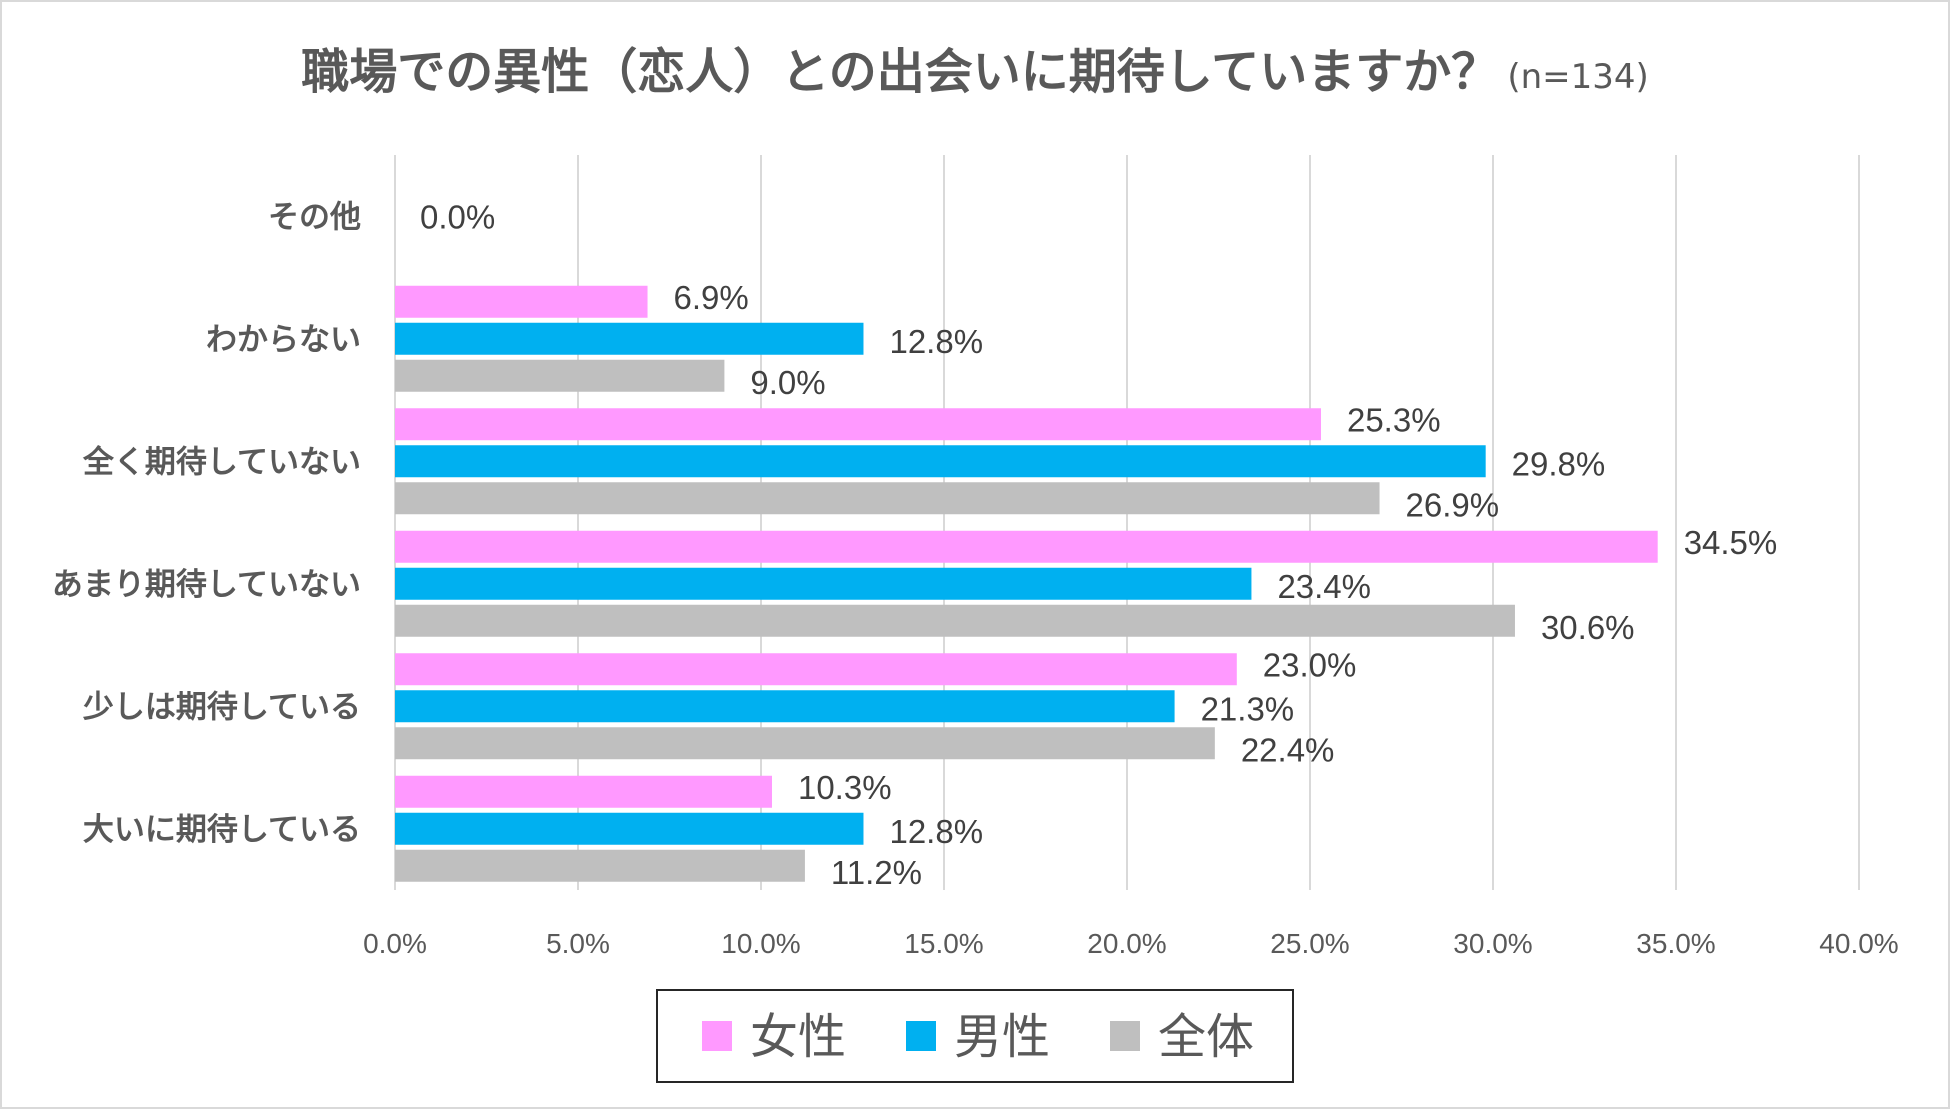 This screenshot has width=1950, height=1109. Describe the element at coordinates (1002, 1037) in the screenshot. I see `legend-label: 男性` at that location.